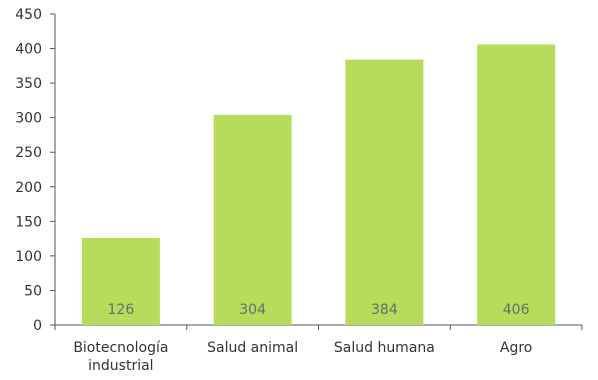 The image size is (598, 380). What do you see at coordinates (28, 50) in the screenshot?
I see `y-tick-label: 400` at bounding box center [28, 50].